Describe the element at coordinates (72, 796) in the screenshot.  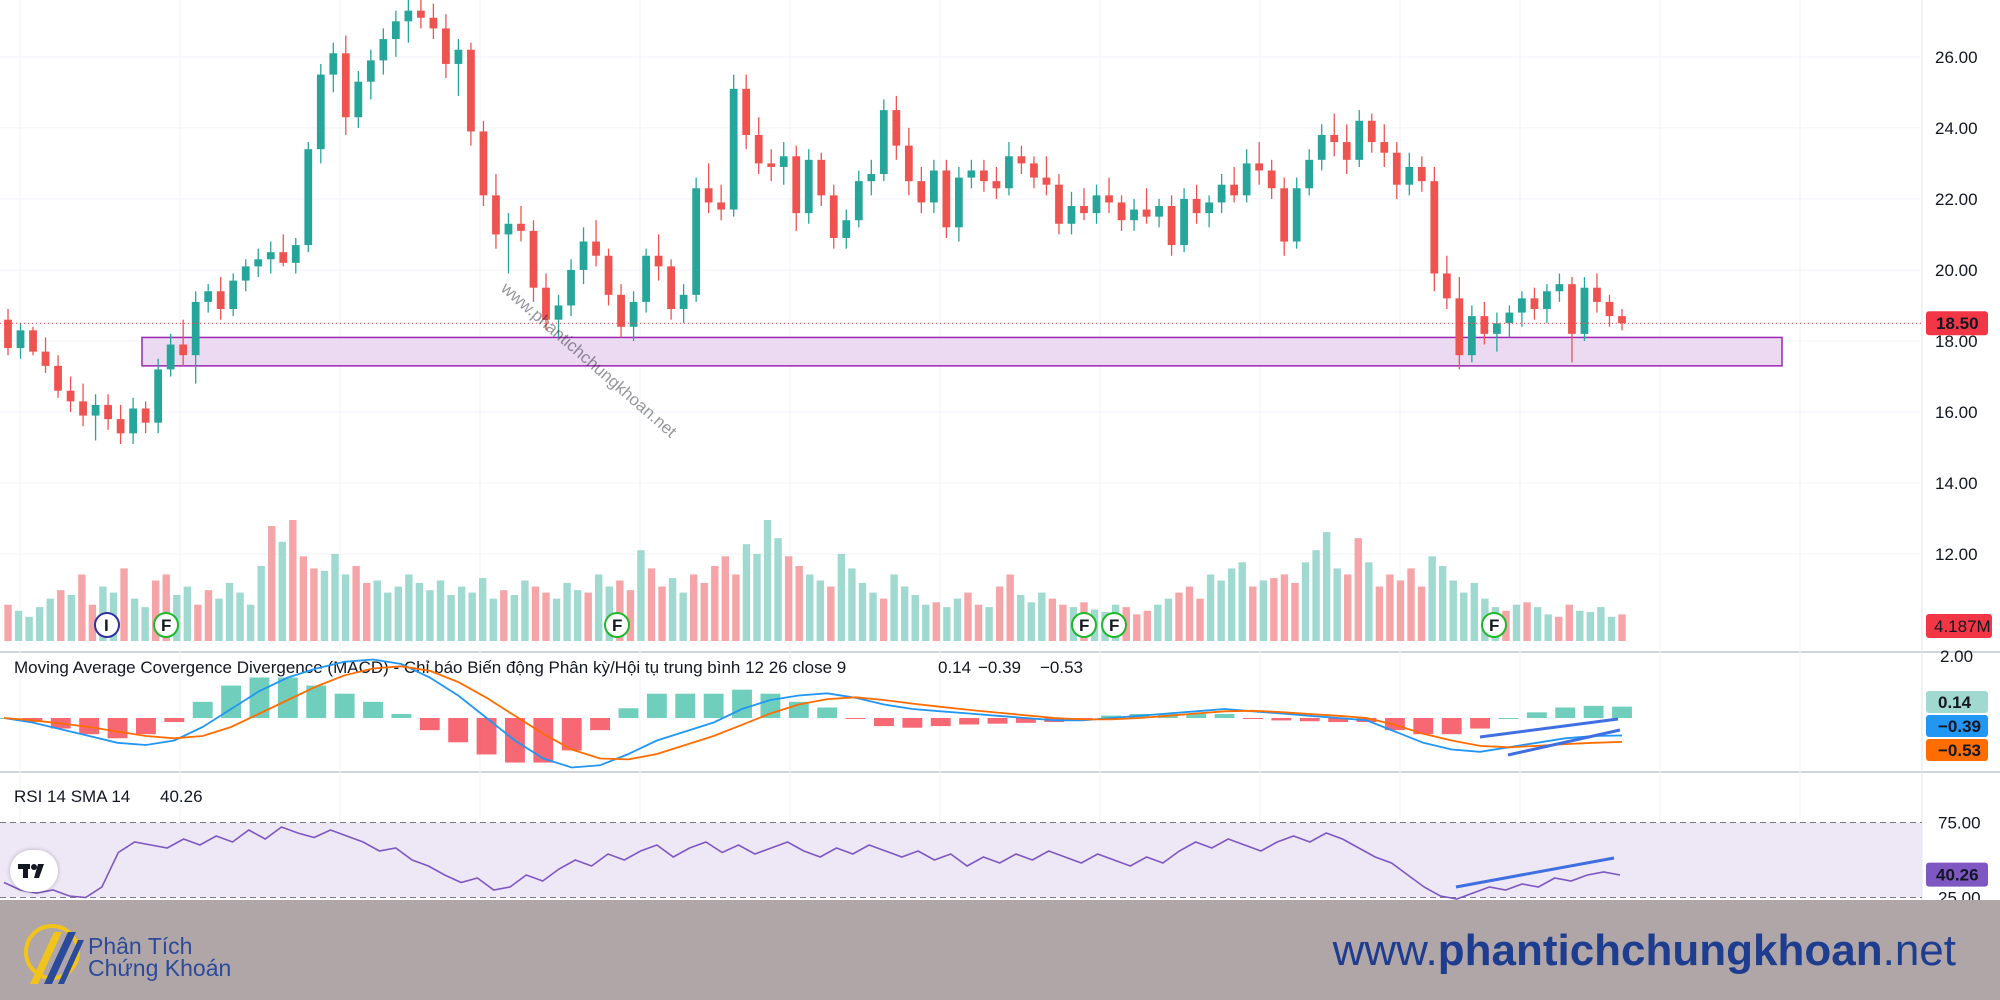
I see `rsi-title: RSI 14 SMA 14` at that location.